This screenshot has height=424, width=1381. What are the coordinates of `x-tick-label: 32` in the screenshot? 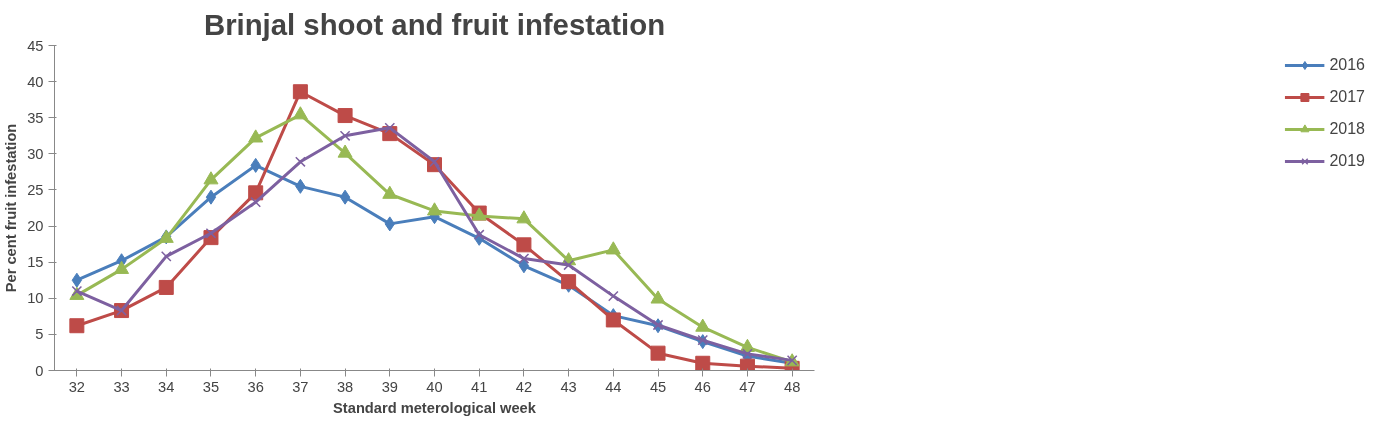 It's located at (77, 386).